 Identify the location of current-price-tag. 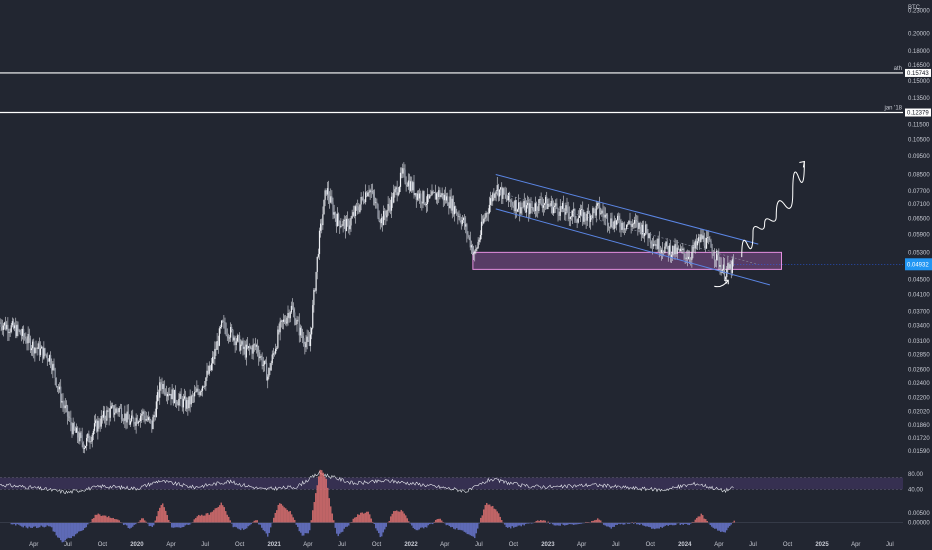
(918, 264).